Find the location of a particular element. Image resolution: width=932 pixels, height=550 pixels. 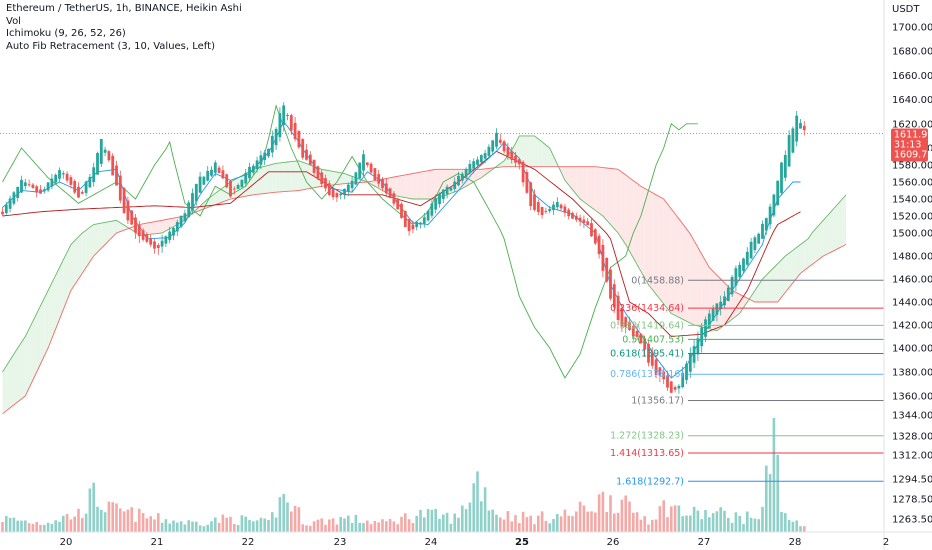

fib-level-label: 0(1458.88) is located at coordinates (657, 280).